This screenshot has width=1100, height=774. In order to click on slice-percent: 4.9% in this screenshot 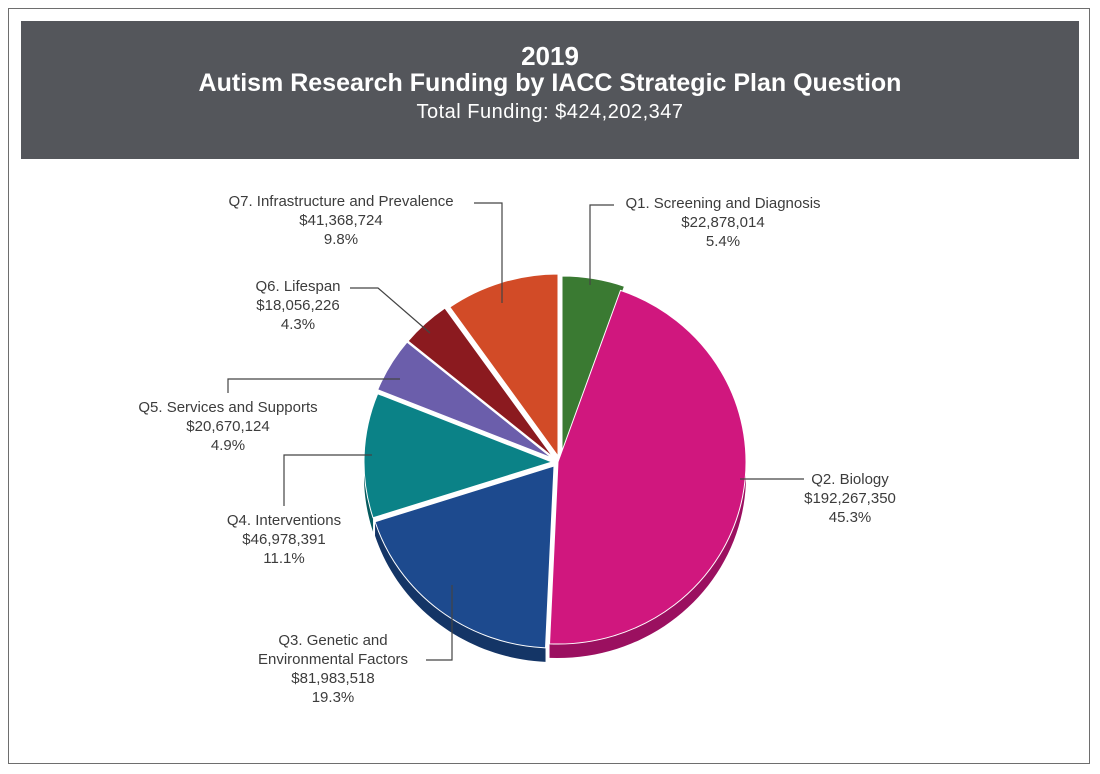, I will do `click(228, 445)`.